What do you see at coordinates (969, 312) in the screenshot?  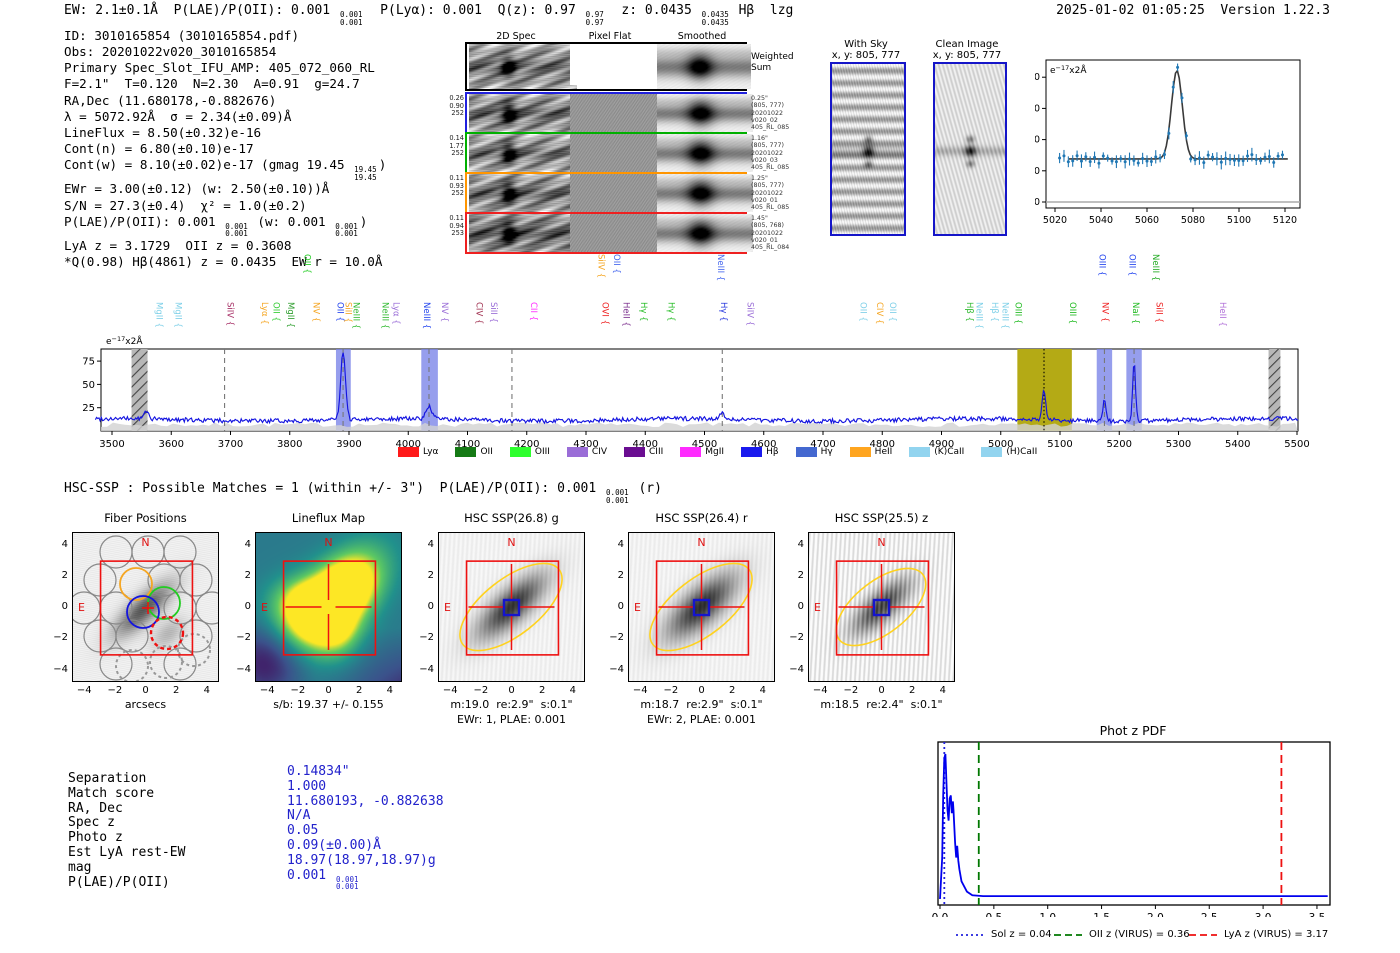 I see `line-label-Hβ: Hβ {` at bounding box center [969, 312].